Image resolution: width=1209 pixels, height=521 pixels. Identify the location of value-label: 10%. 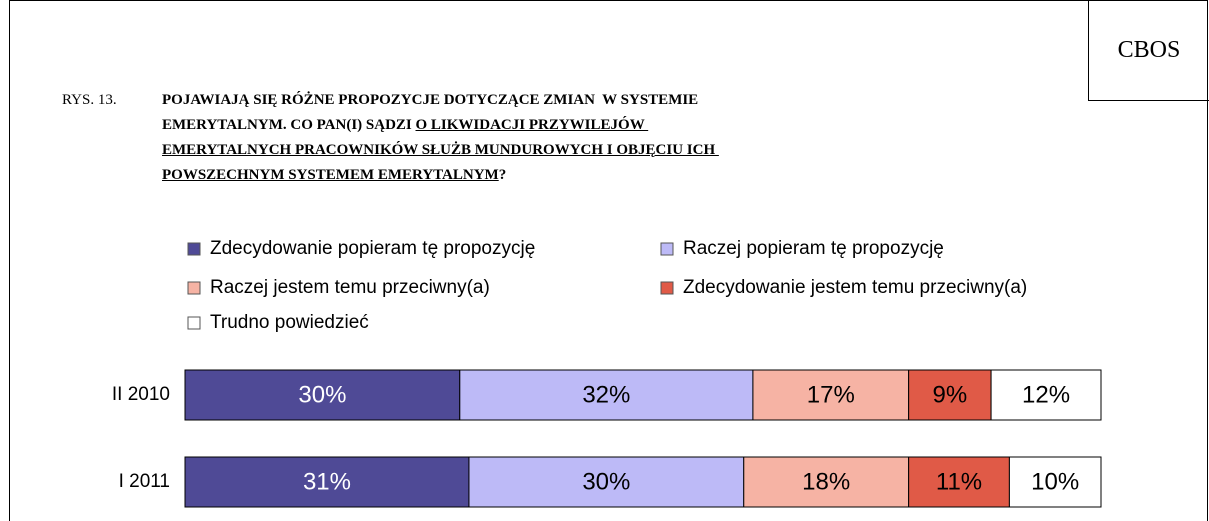
(1055, 481).